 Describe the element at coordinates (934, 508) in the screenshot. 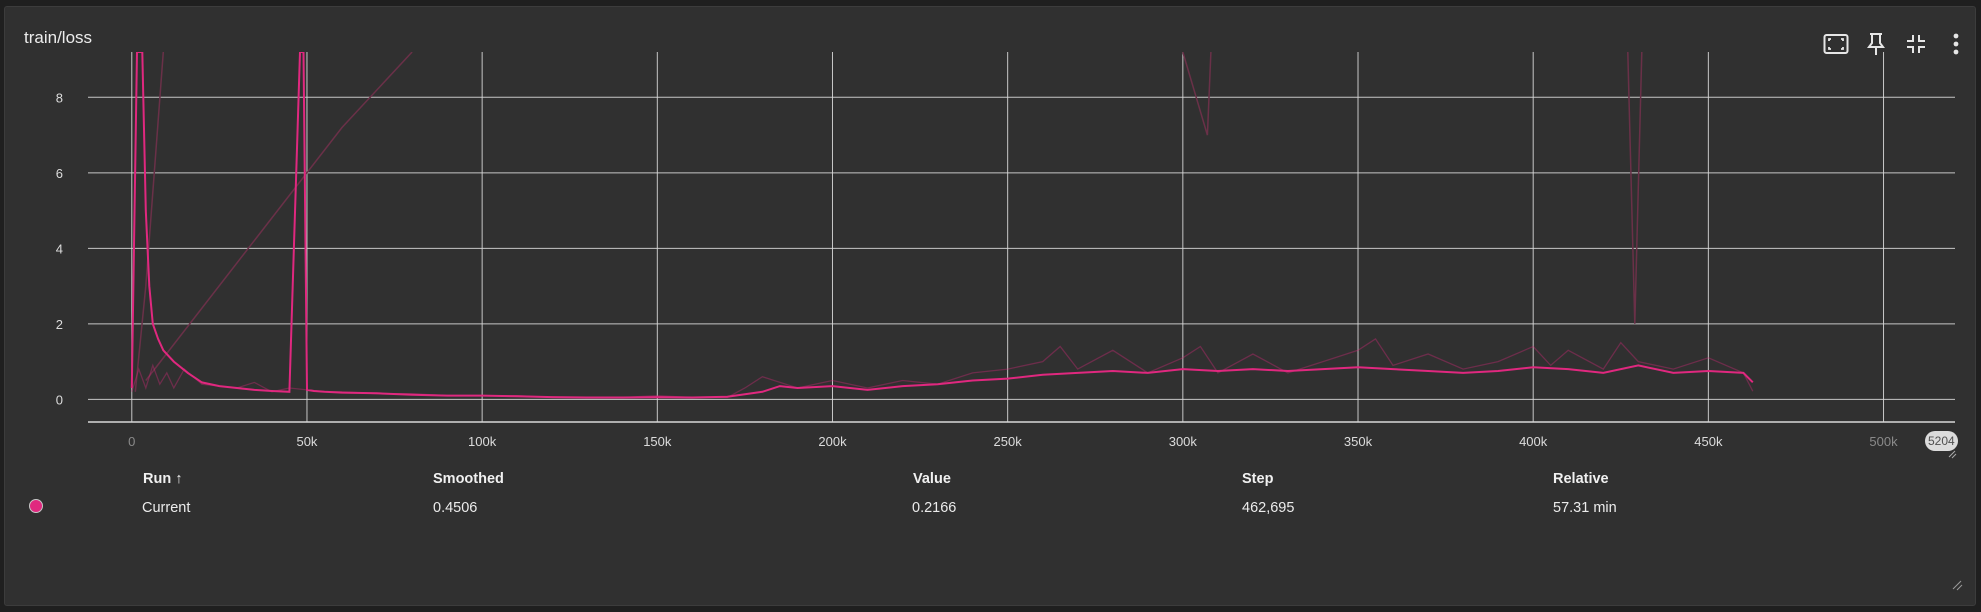

I see `cell-value: 0.2166` at that location.